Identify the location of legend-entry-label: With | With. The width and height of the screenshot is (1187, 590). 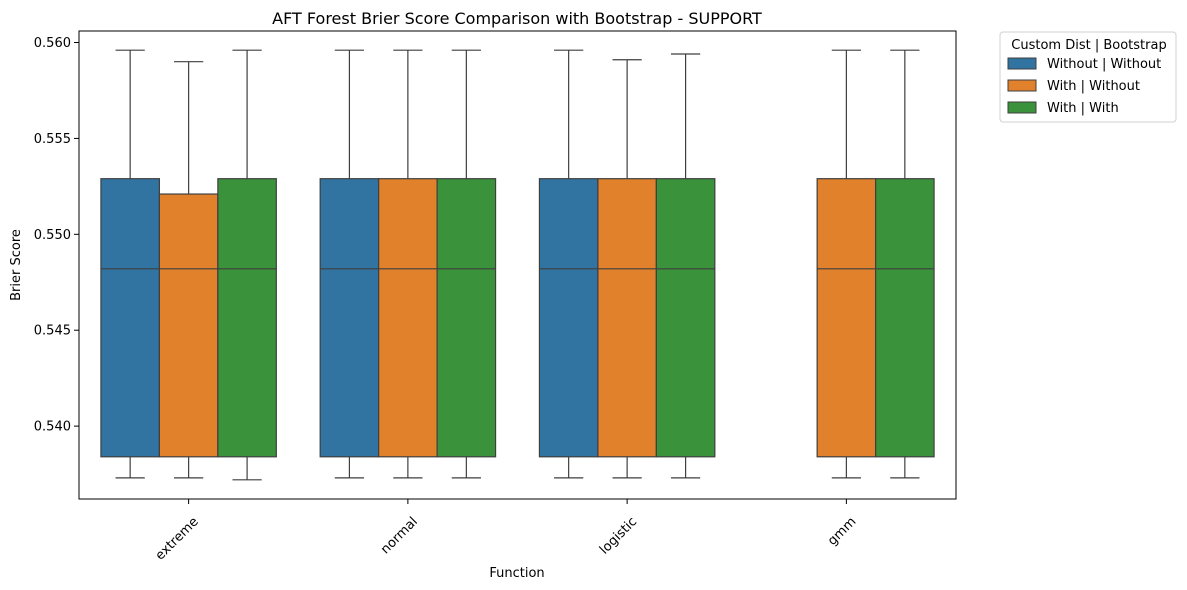
(1083, 108).